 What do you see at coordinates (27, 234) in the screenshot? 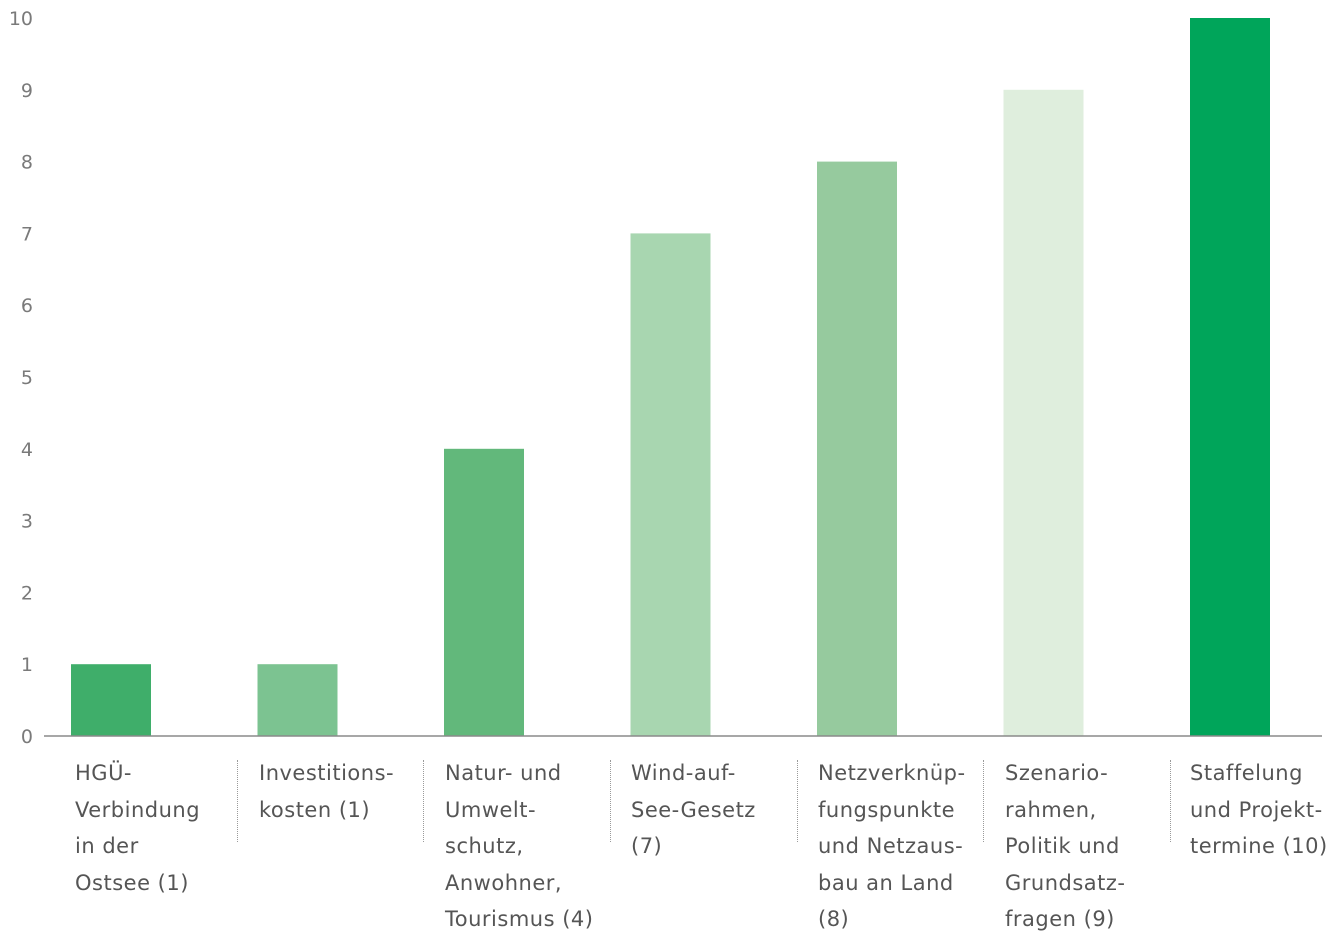
I see `y-tick-label: 7` at bounding box center [27, 234].